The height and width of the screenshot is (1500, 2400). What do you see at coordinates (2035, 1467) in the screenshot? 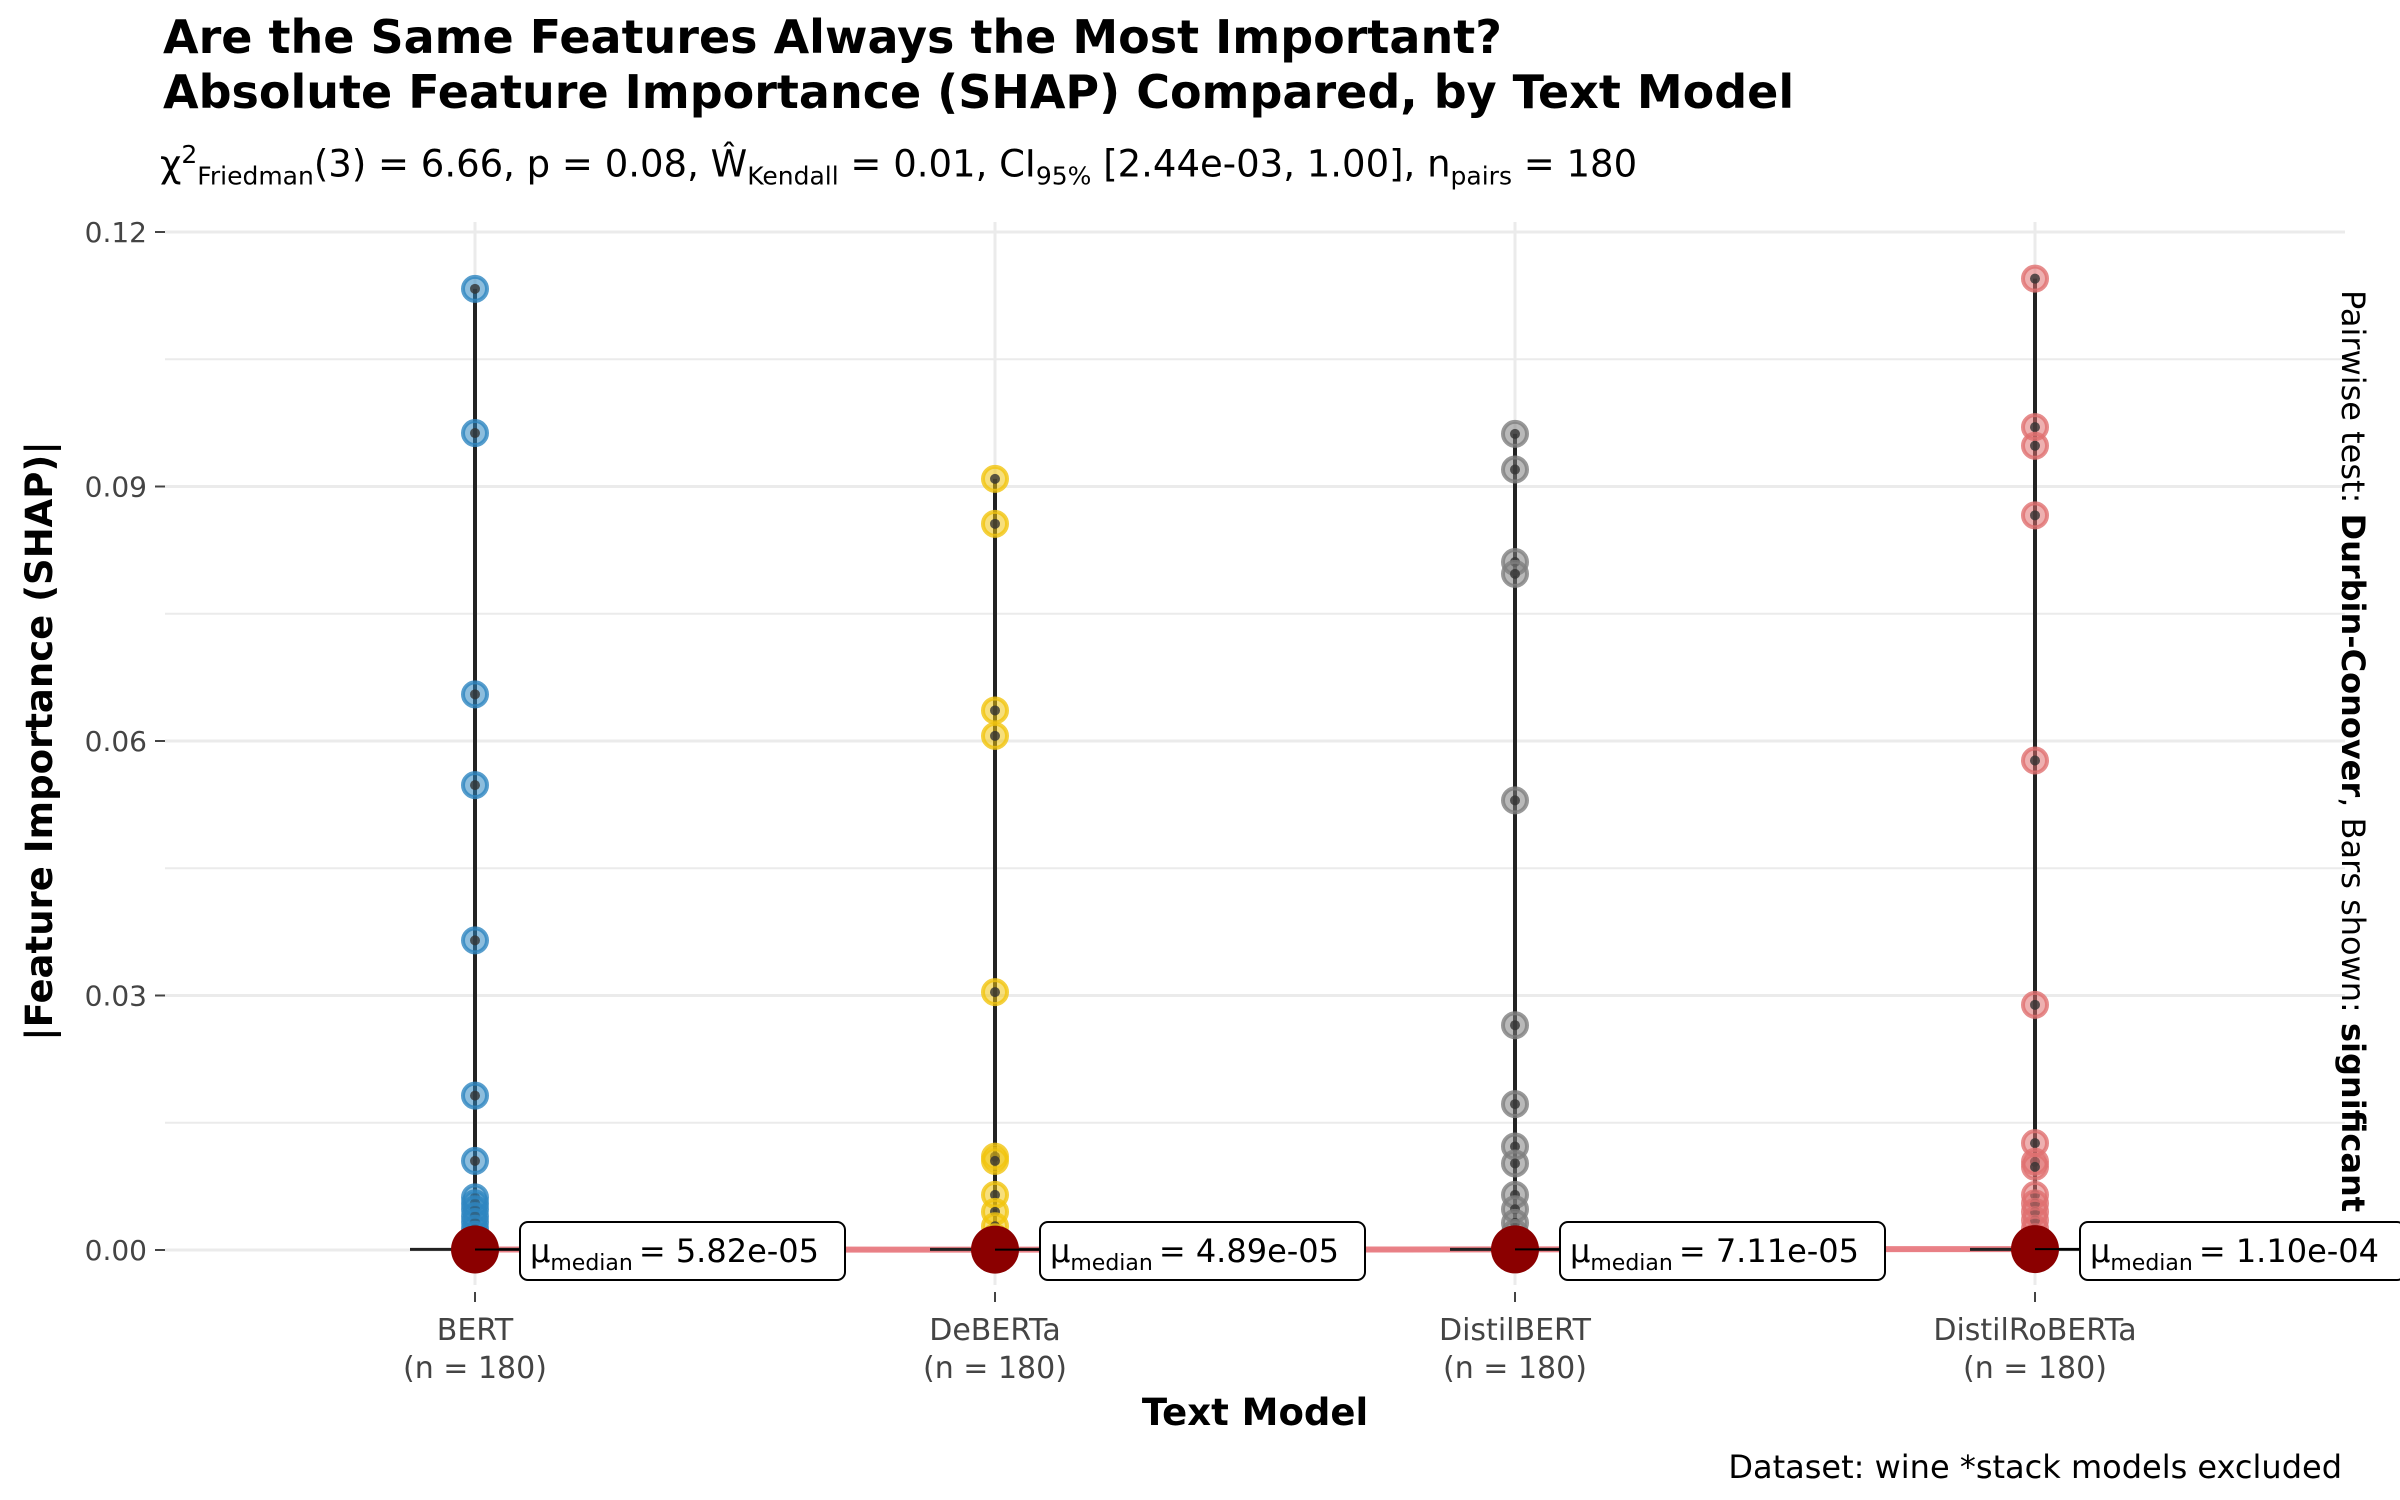
I see `dataset-caption: Dataset: wine *stack models excluded` at bounding box center [2035, 1467].